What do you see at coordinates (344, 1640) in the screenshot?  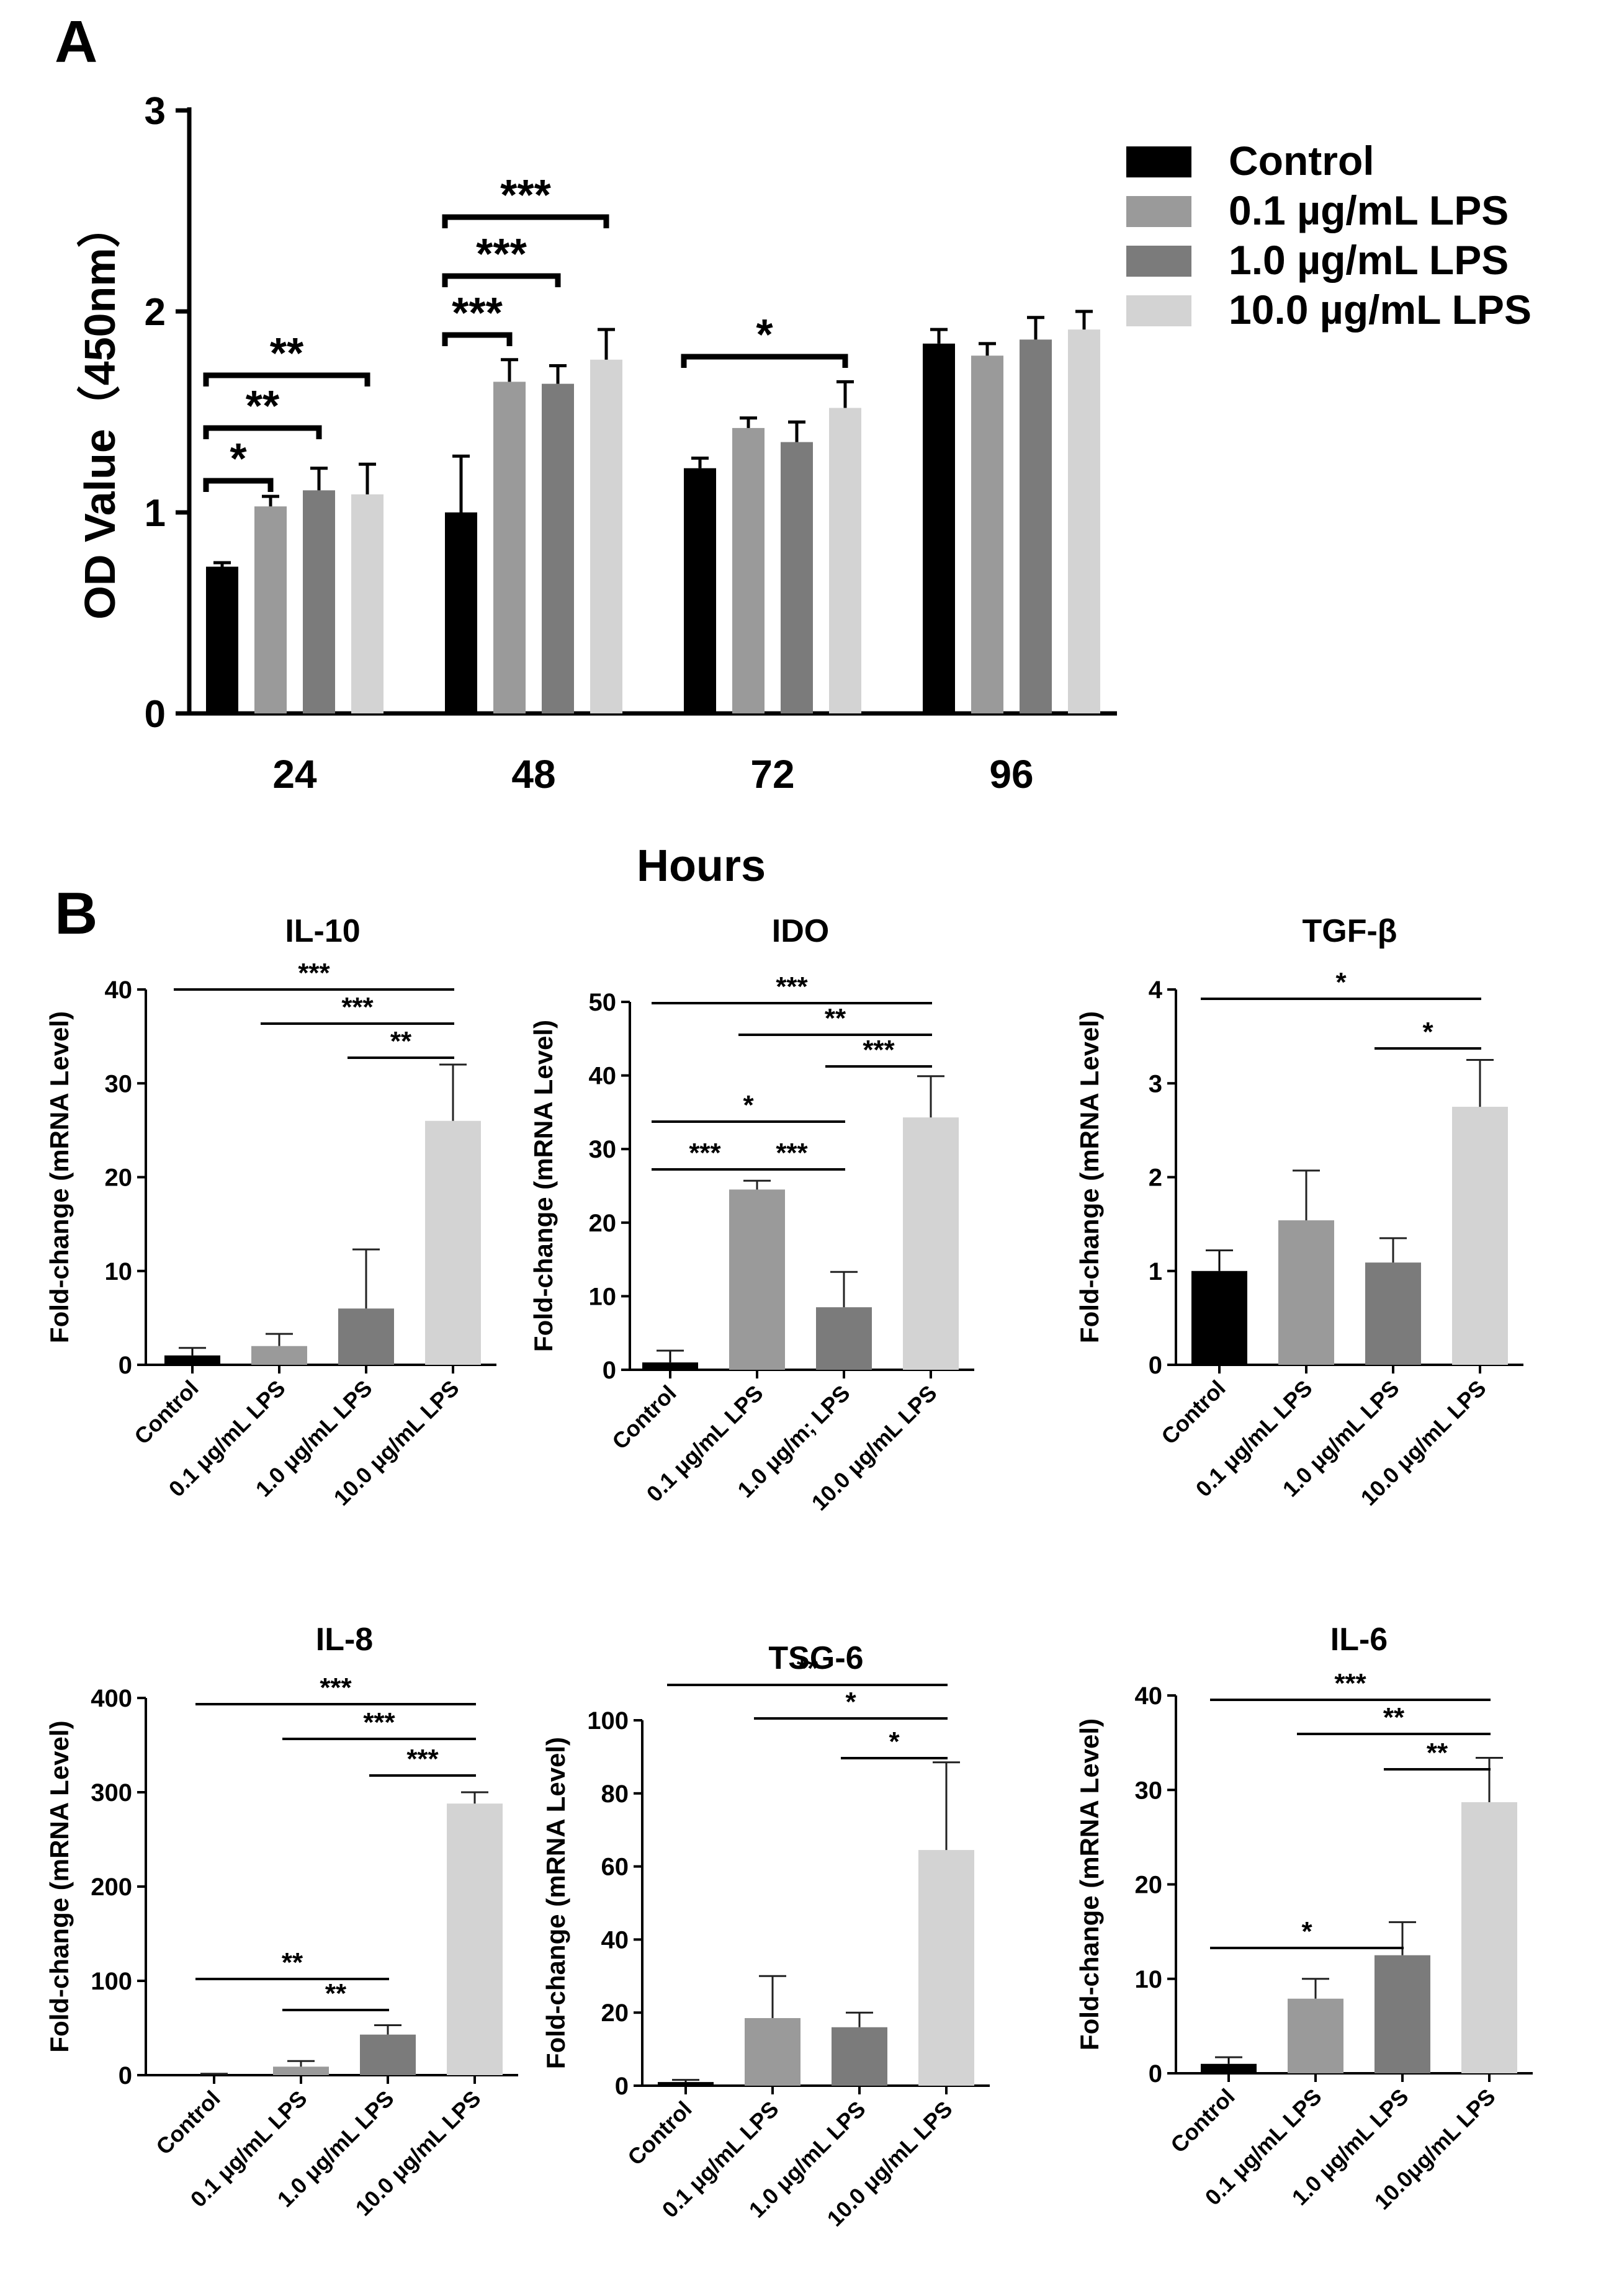 I see `subplot-title: IL-8` at bounding box center [344, 1640].